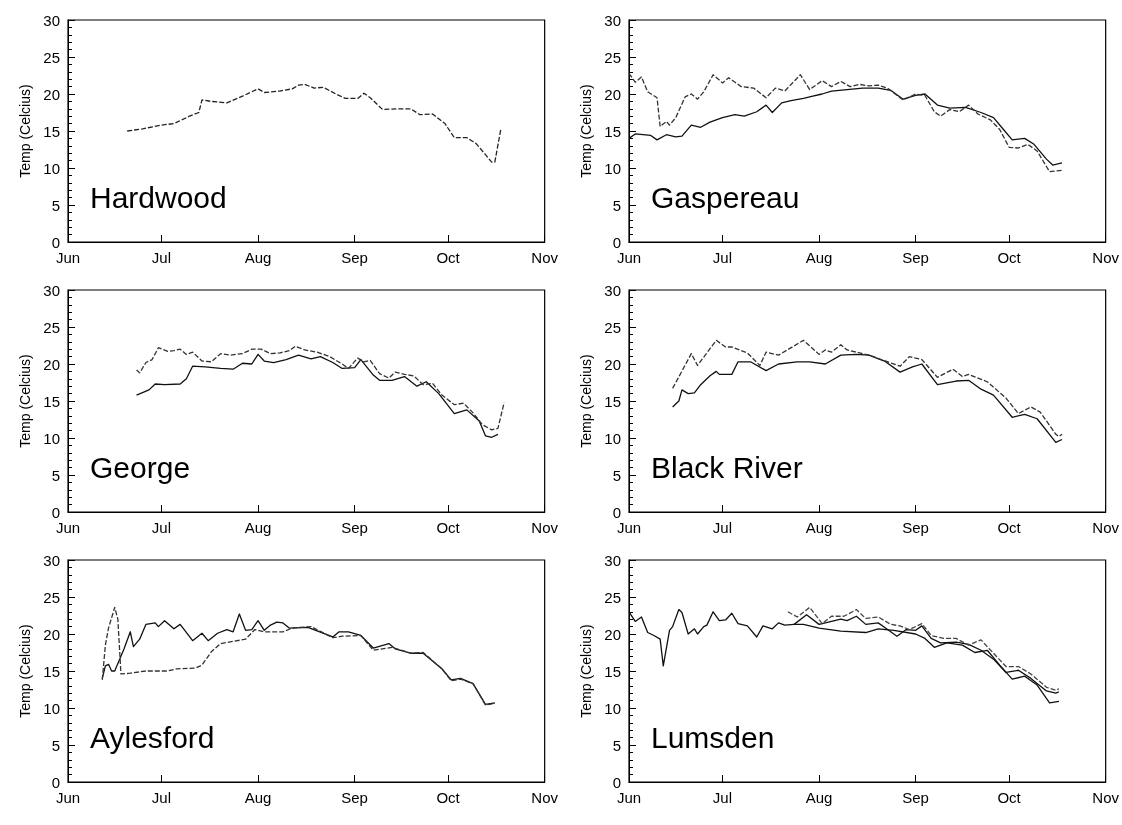  I want to click on annotation: Aylesford, so click(152, 737).